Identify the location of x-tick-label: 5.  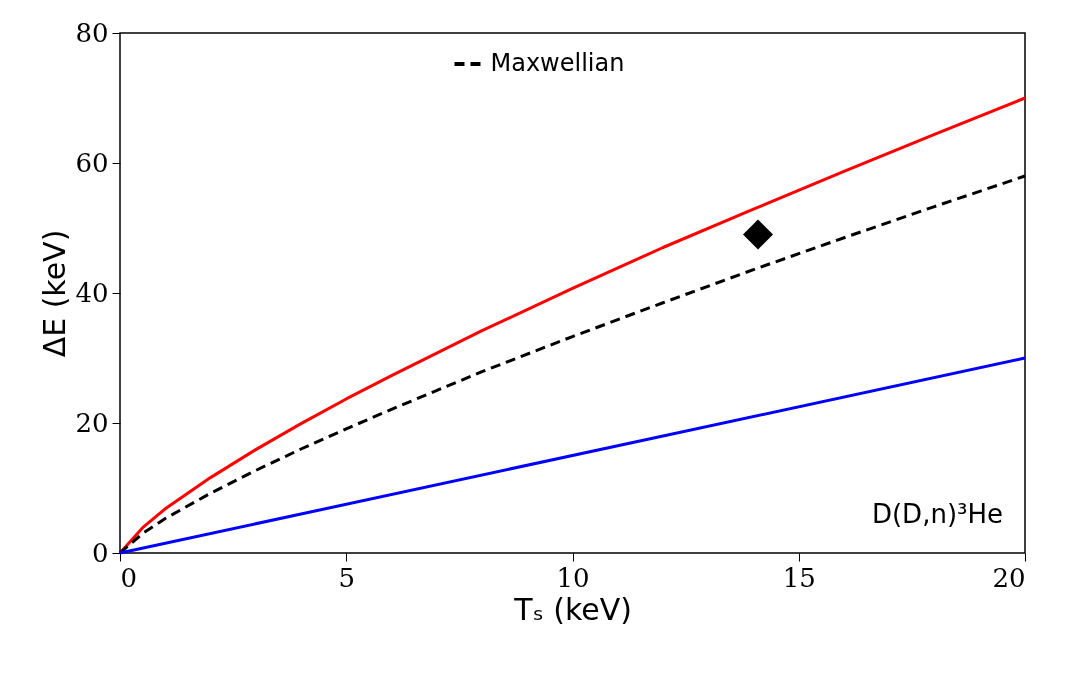
(347, 577).